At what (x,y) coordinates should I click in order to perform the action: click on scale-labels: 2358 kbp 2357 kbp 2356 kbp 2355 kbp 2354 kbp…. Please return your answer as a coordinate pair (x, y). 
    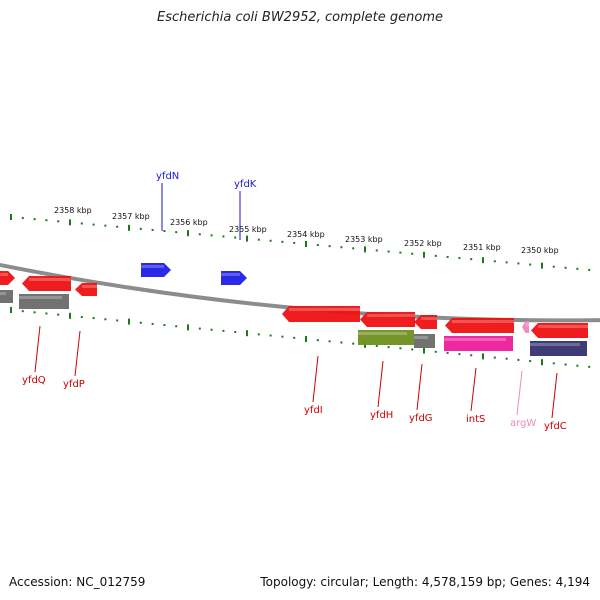
    Looking at the image, I should click on (306, 230).